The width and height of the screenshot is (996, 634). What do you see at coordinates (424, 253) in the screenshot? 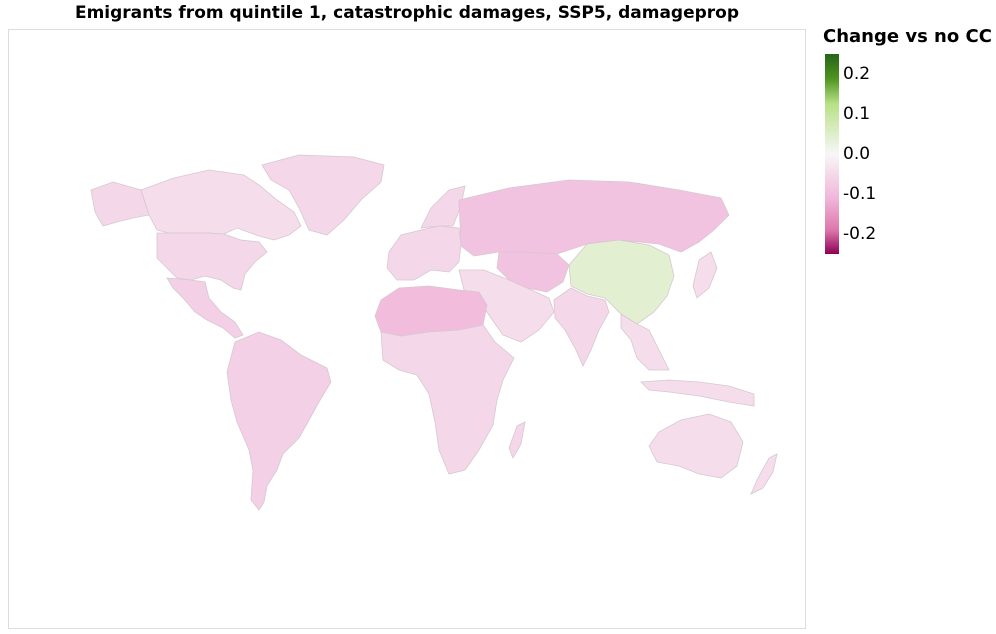
I see `region-europe` at bounding box center [424, 253].